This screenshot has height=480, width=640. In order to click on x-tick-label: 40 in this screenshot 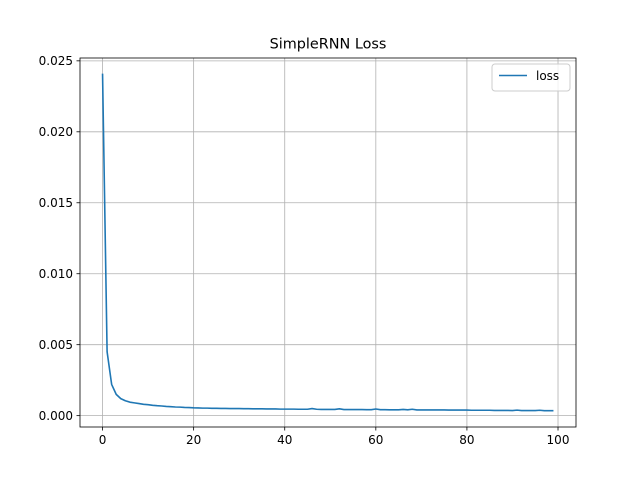, I will do `click(284, 440)`.